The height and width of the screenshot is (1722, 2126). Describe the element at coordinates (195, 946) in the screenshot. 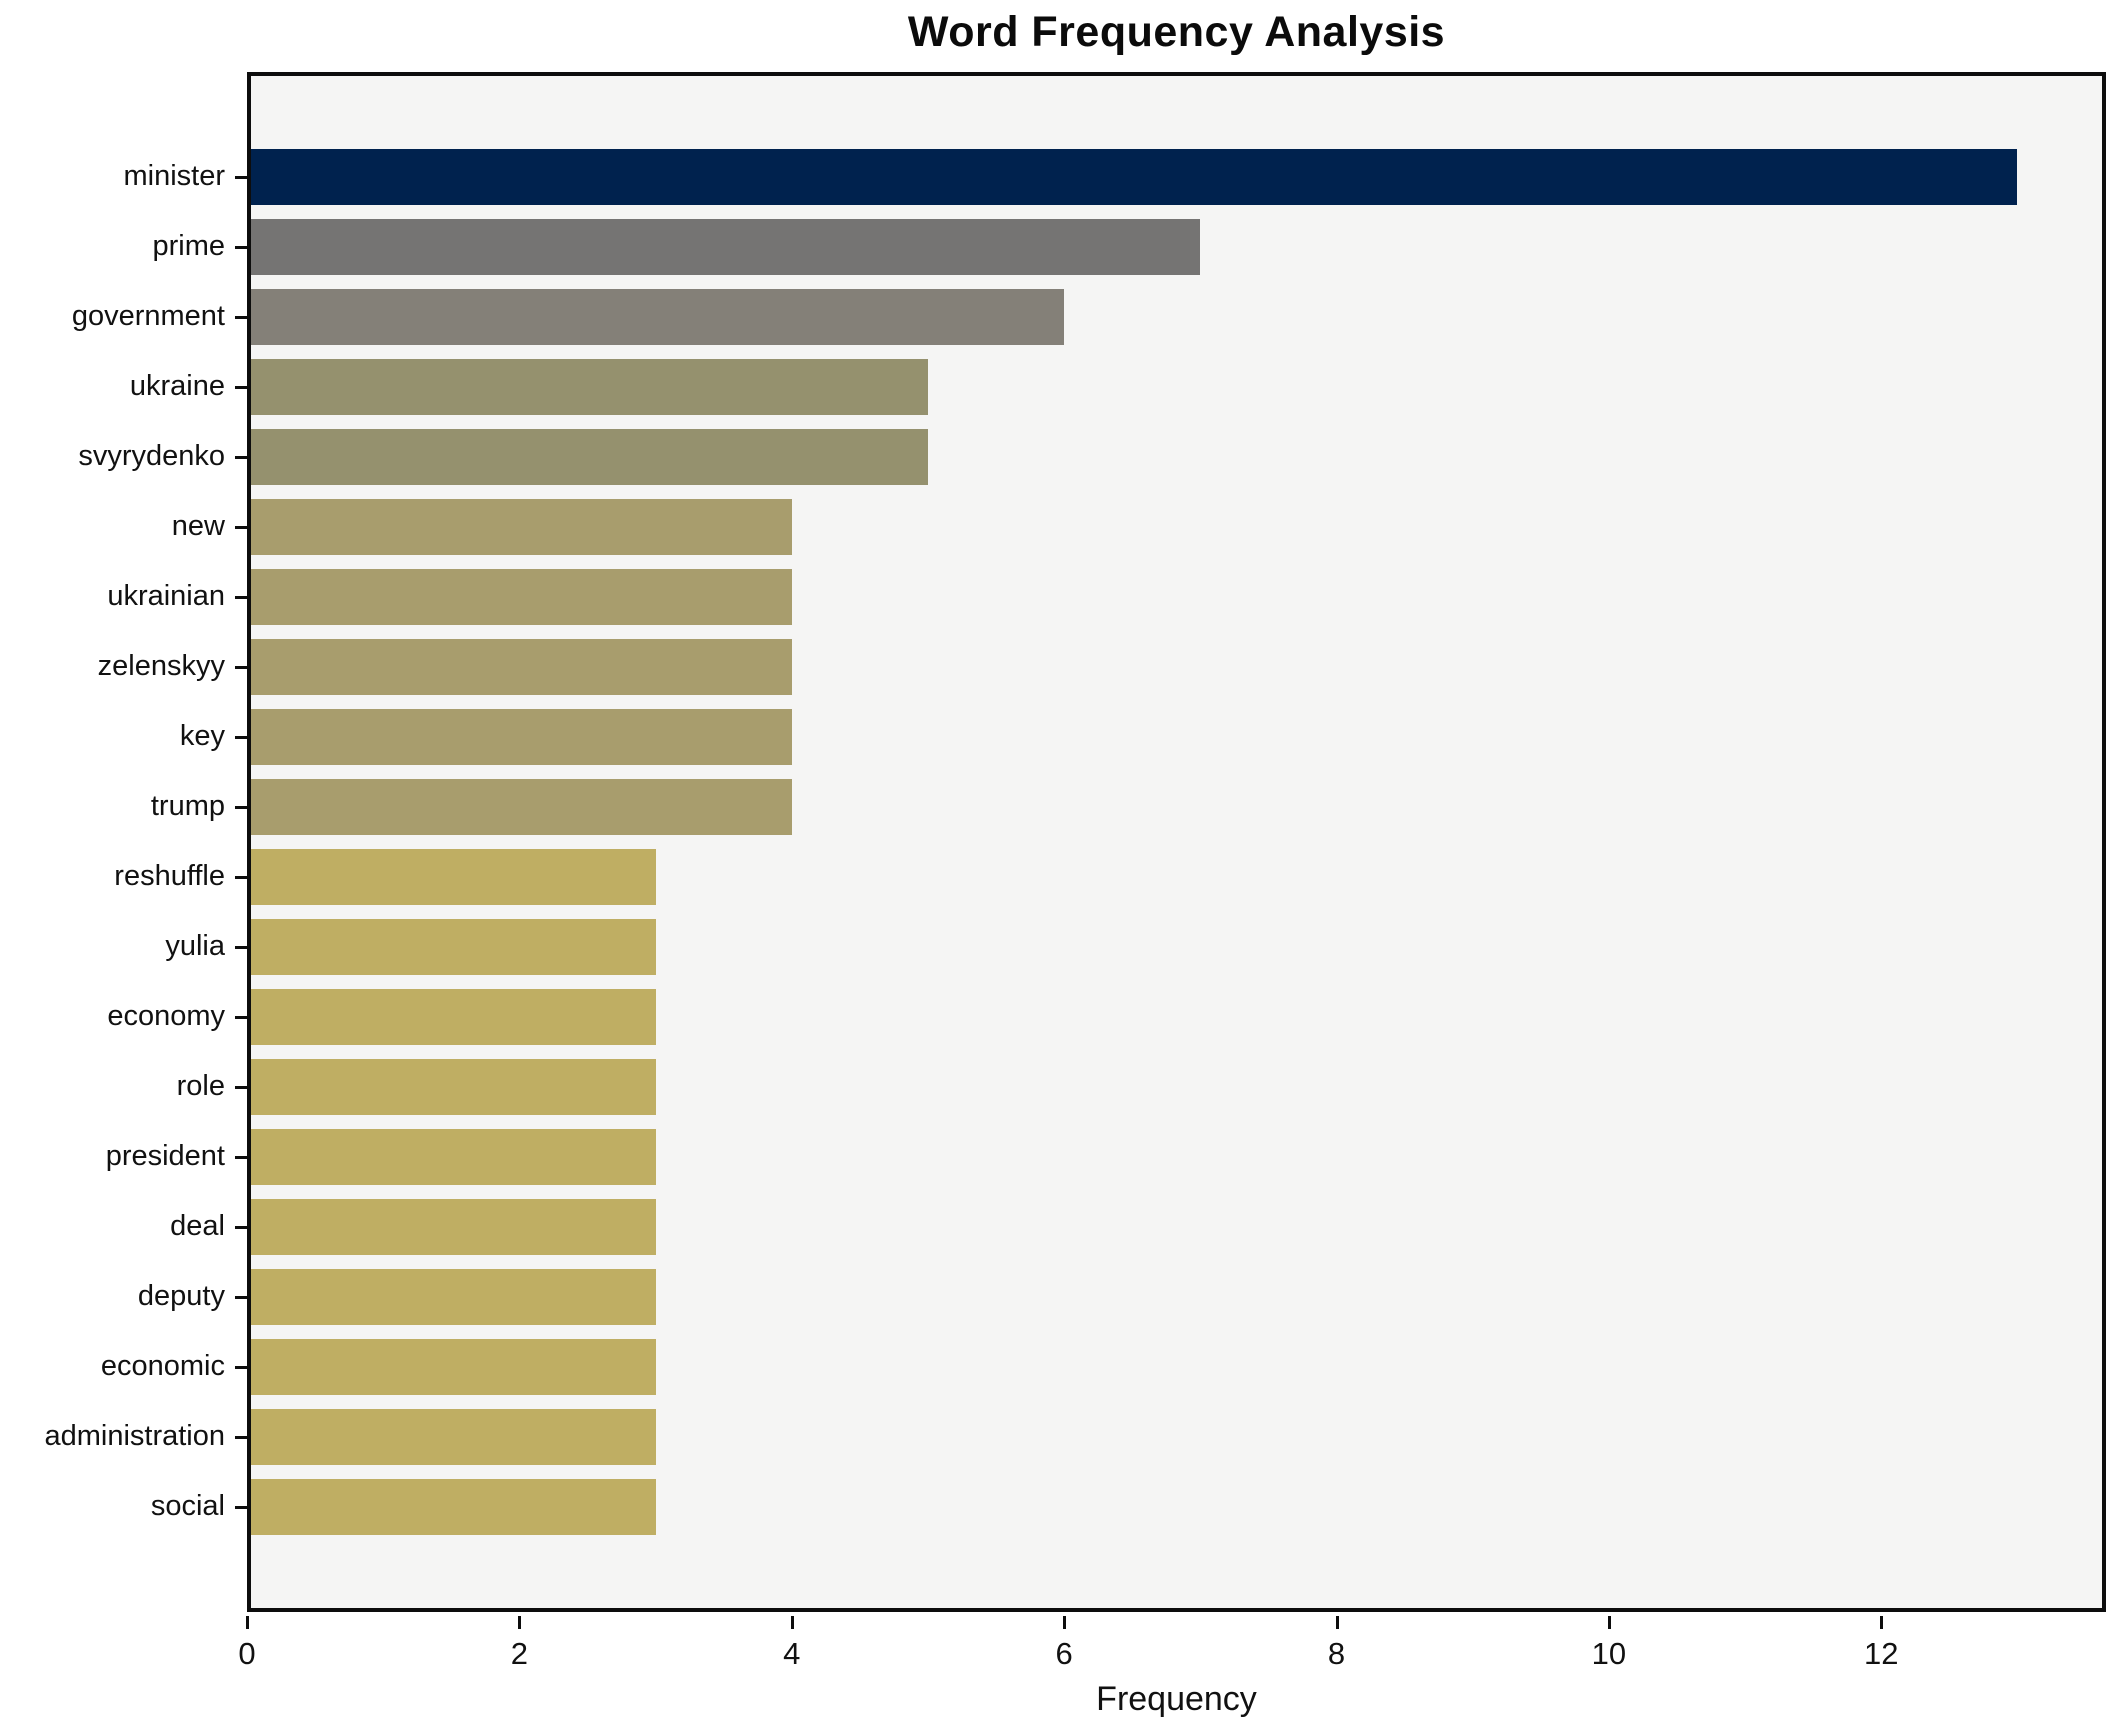

I see `y-tick-label-yulia: yulia` at that location.